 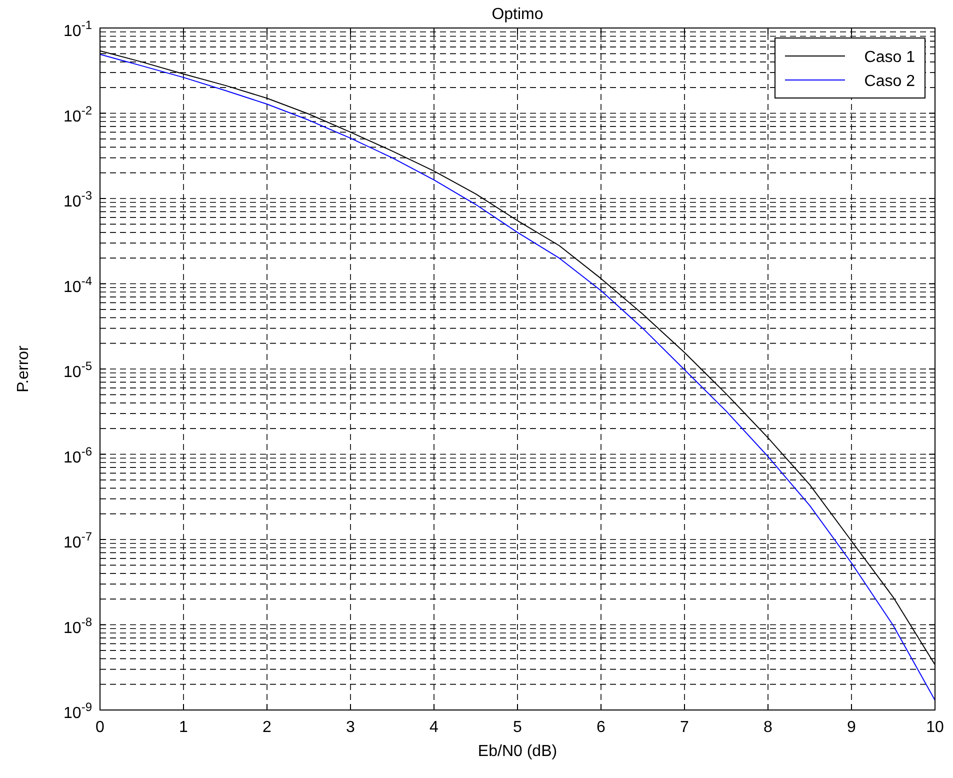 What do you see at coordinates (518, 14) in the screenshot?
I see `chart-title: Optimo` at bounding box center [518, 14].